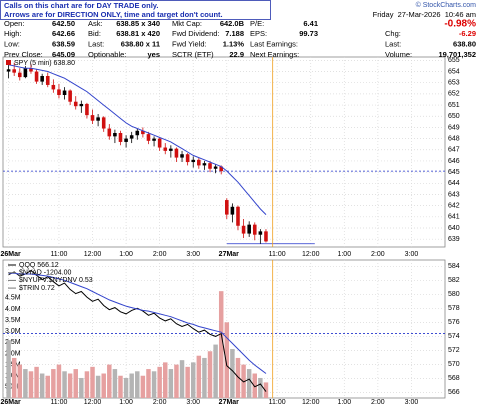 Image resolution: width=480 pixels, height=406 pixels. I want to click on quote-value: 7.188, so click(234, 33).